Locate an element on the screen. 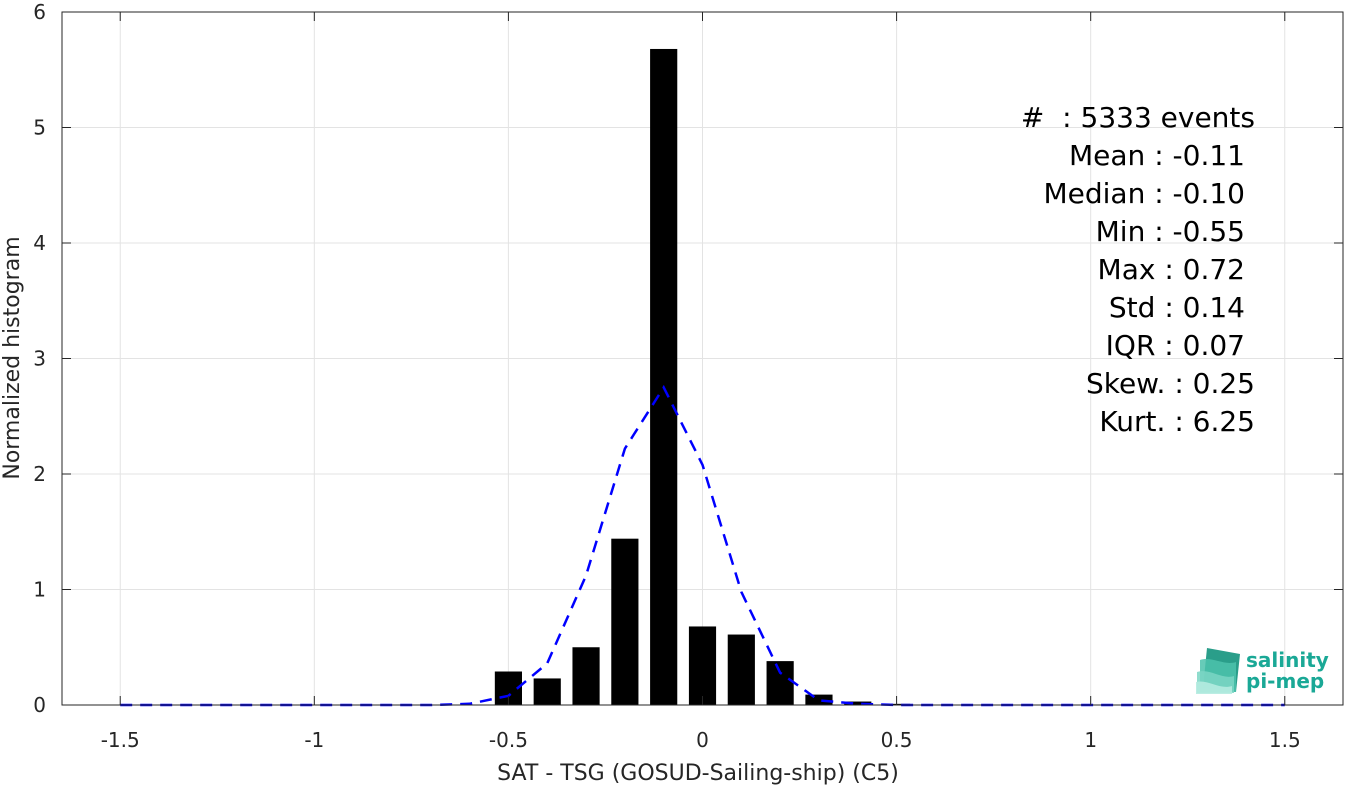  stats-kurt: Kurt. : 6.25 is located at coordinates (1177, 421).